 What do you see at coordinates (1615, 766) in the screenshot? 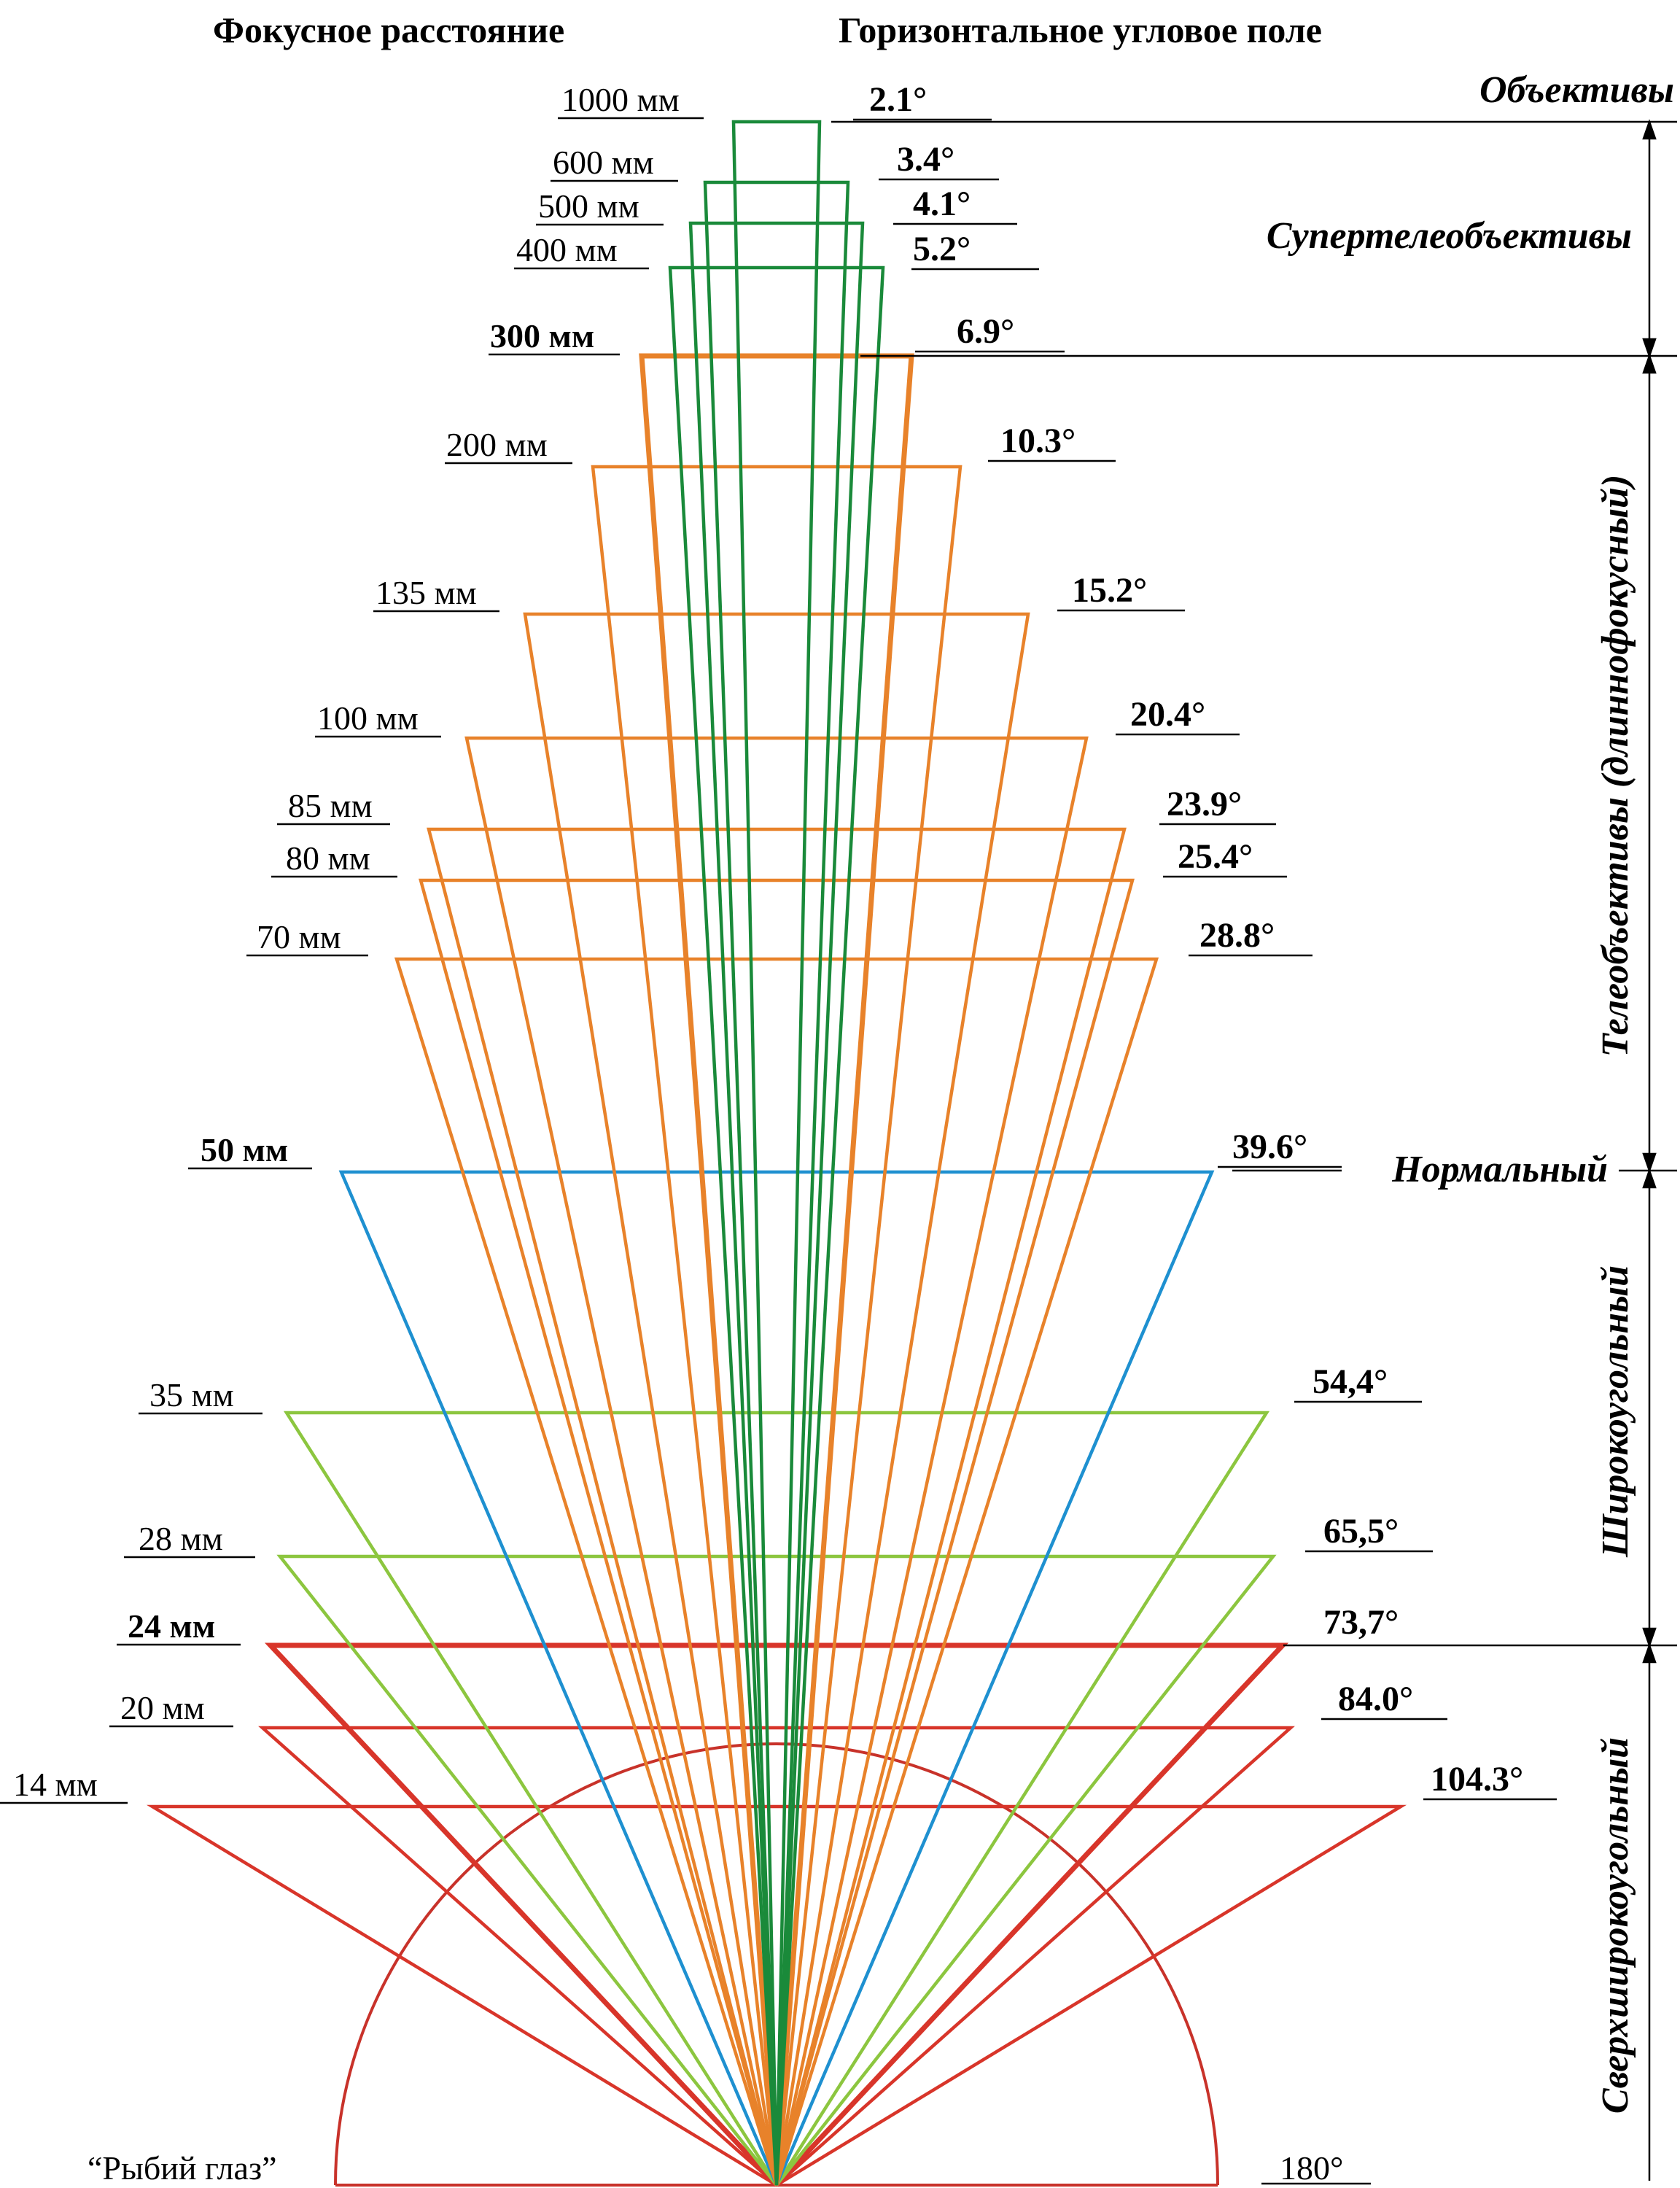
I see `category-label-tele: Телеобъективы (длиннофокусный)` at bounding box center [1615, 766].